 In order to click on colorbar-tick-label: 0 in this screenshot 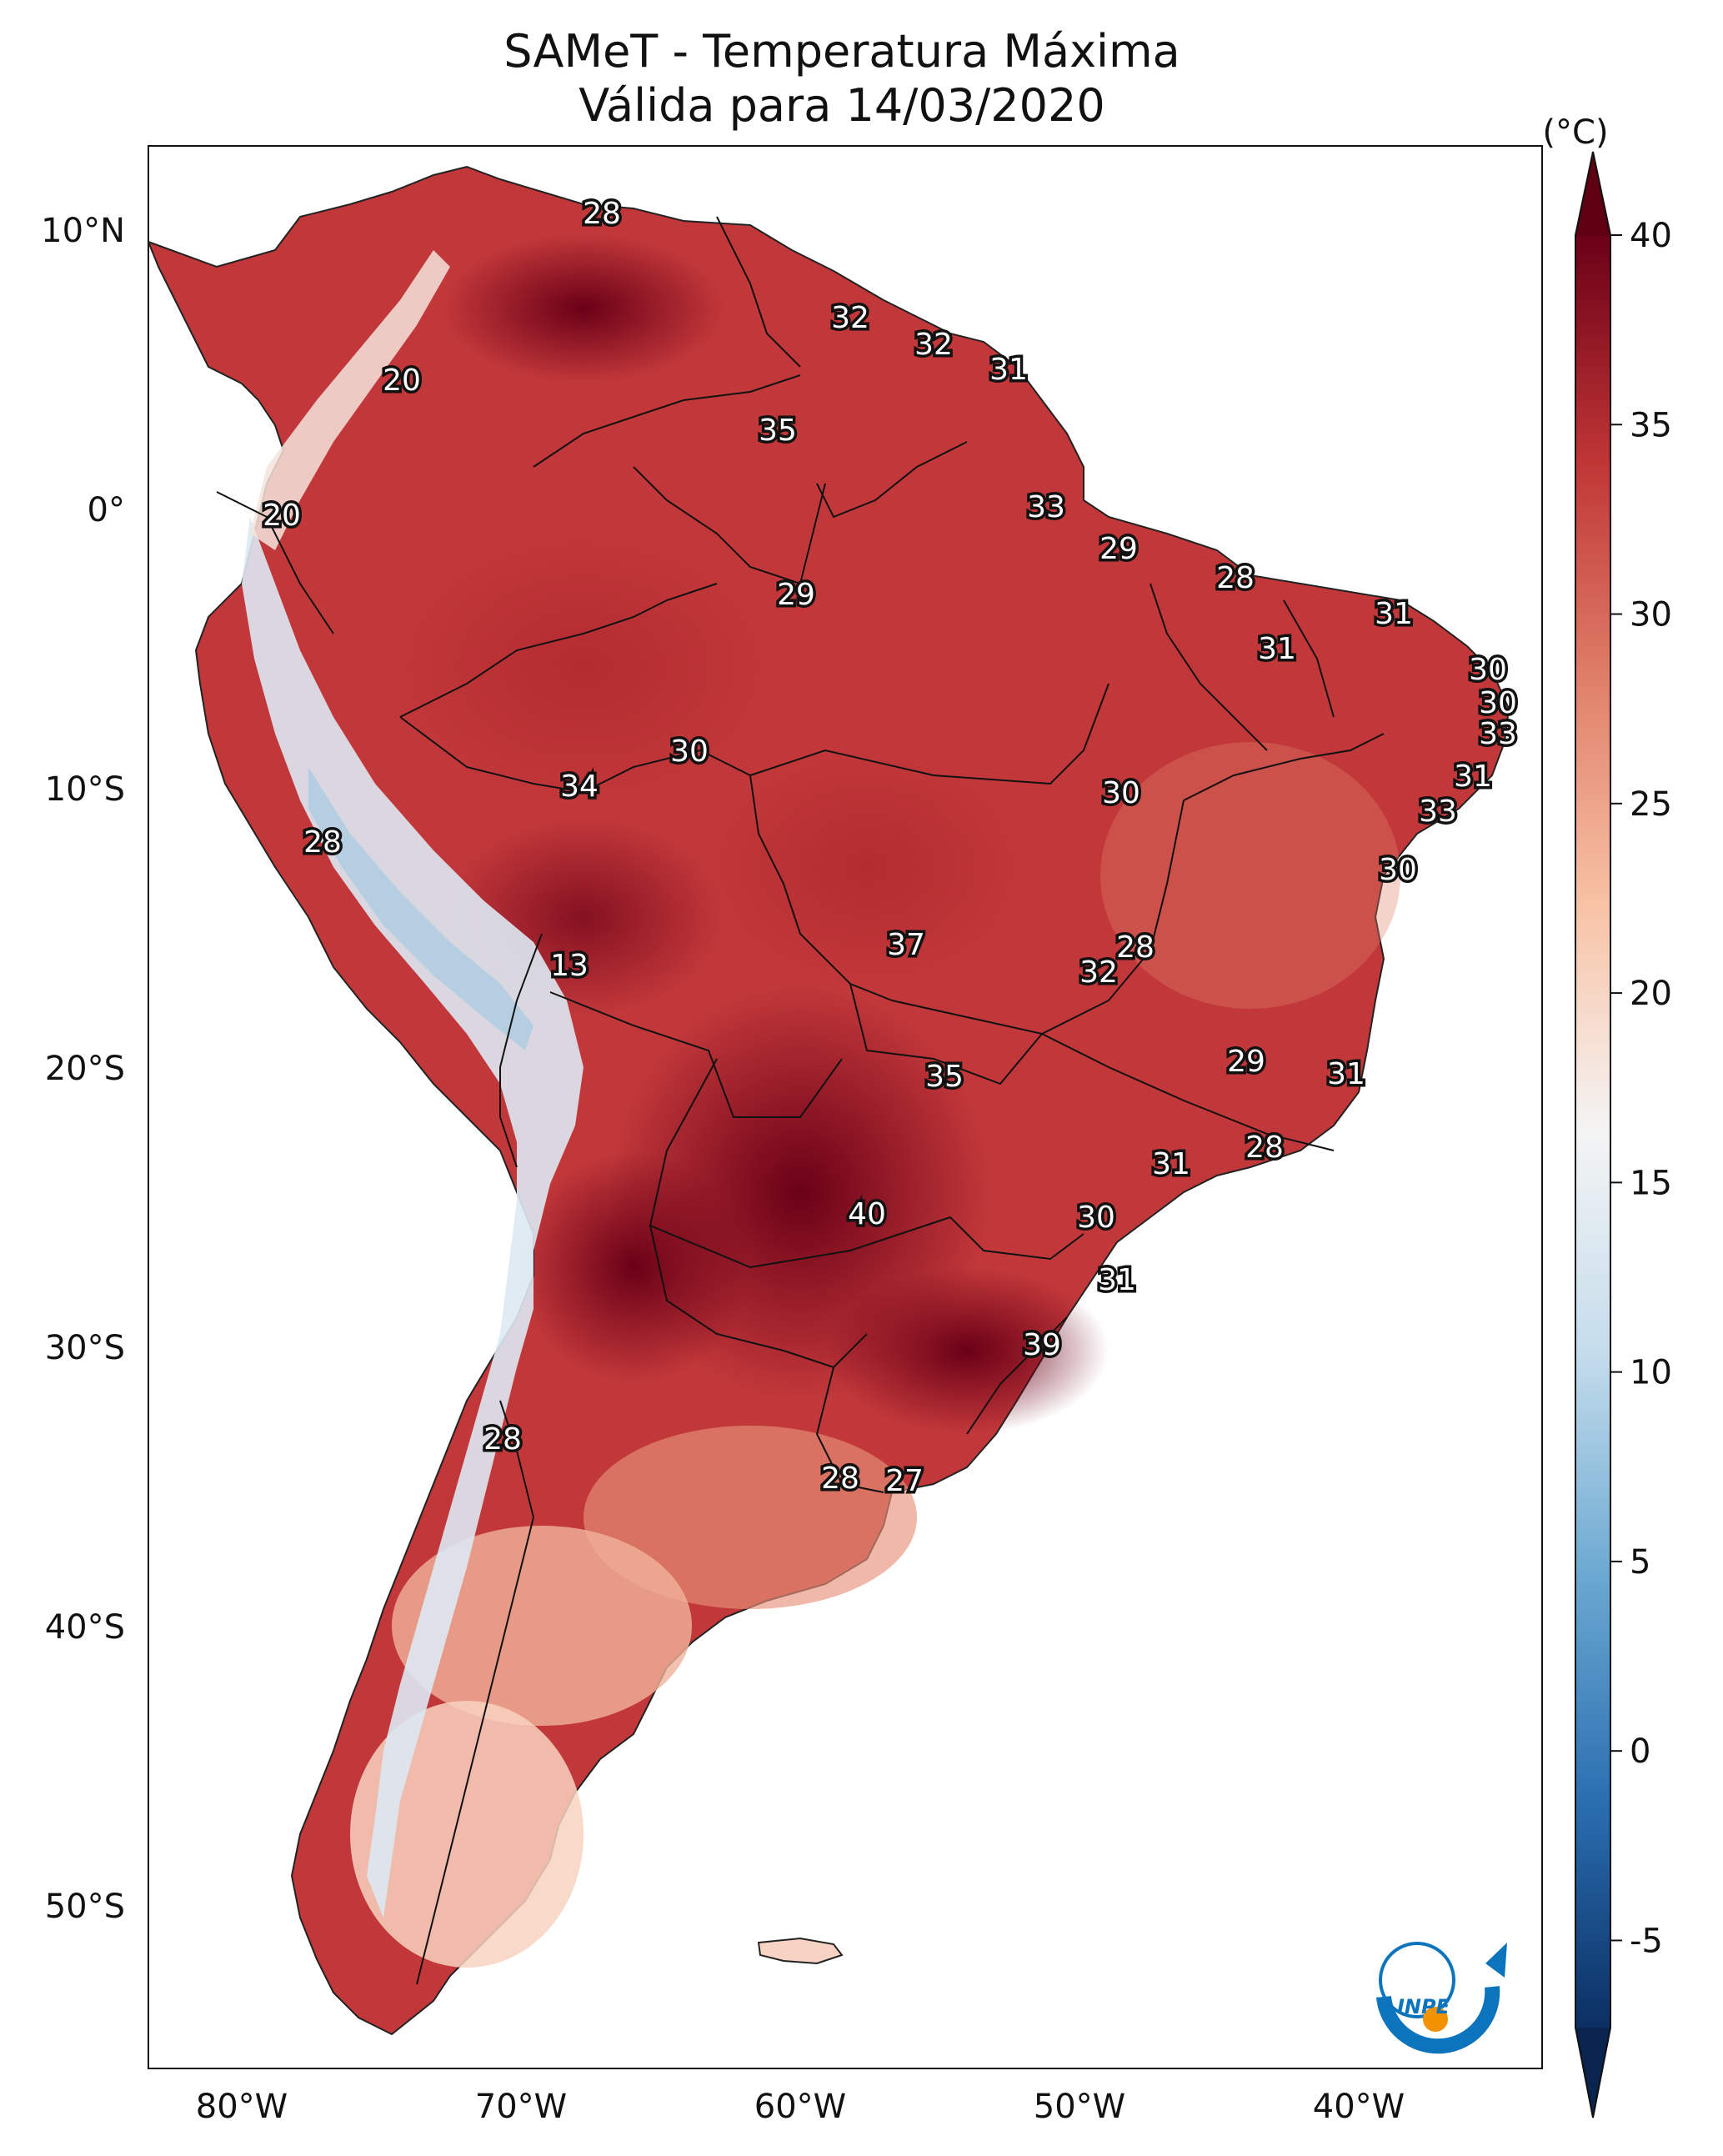, I will do `click(1640, 1751)`.